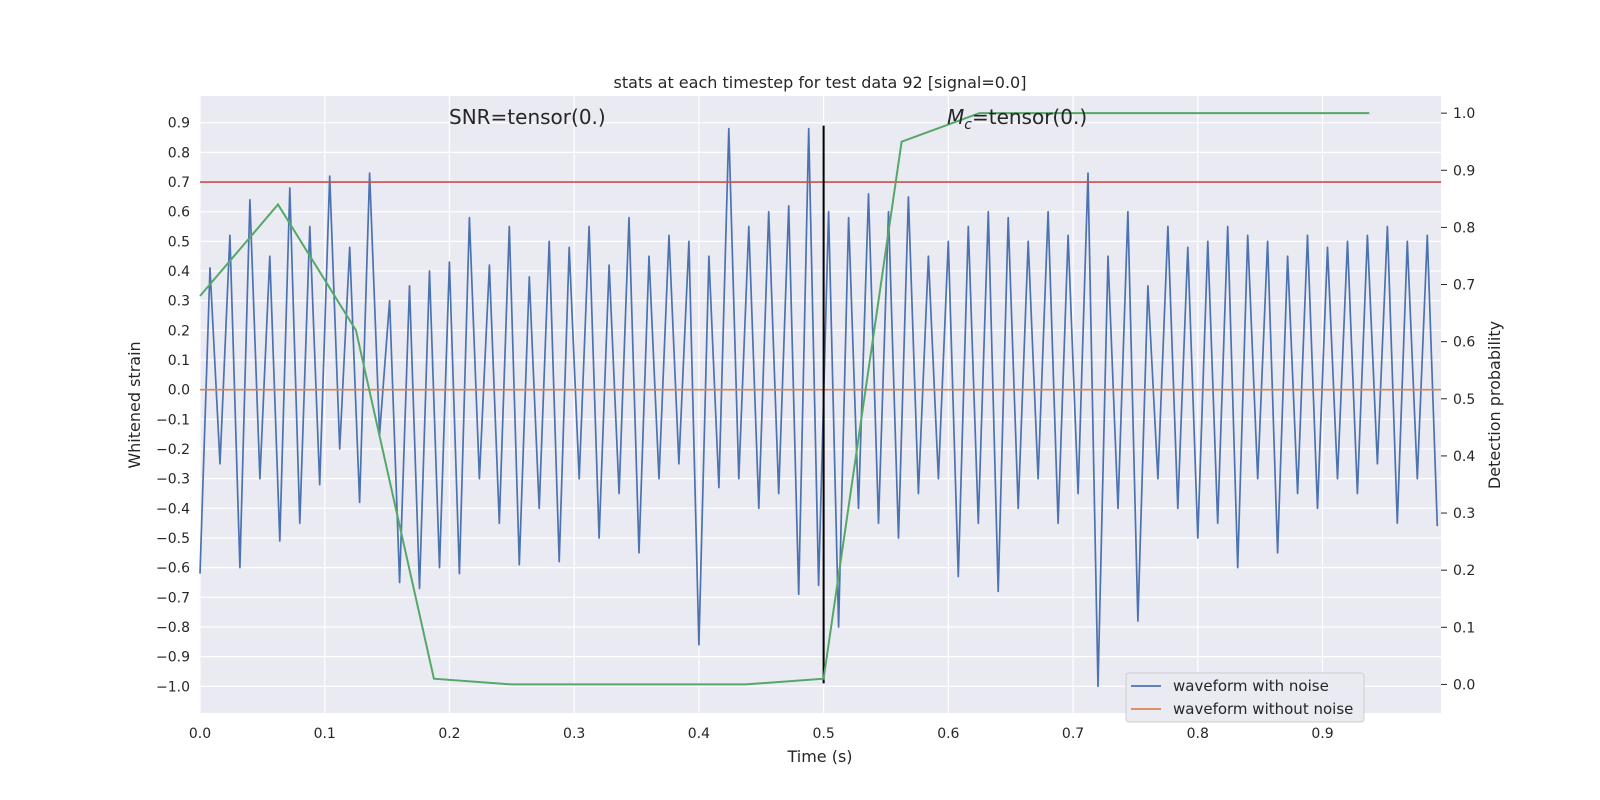  Describe the element at coordinates (179, 153) in the screenshot. I see `y-tick-label: 0.8` at that location.